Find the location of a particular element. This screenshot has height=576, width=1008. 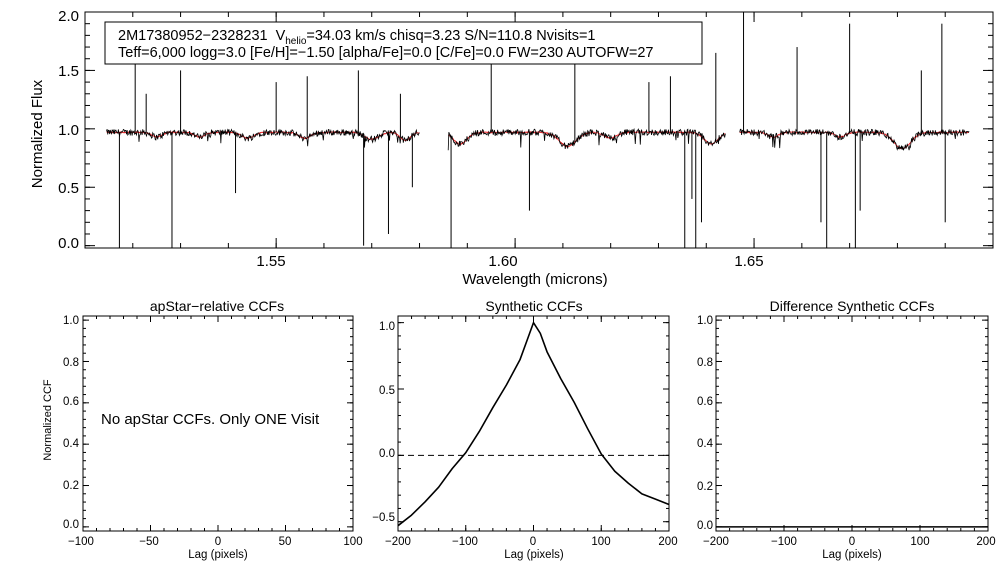

y-tick-label: −0.5 is located at coordinates (383, 518).